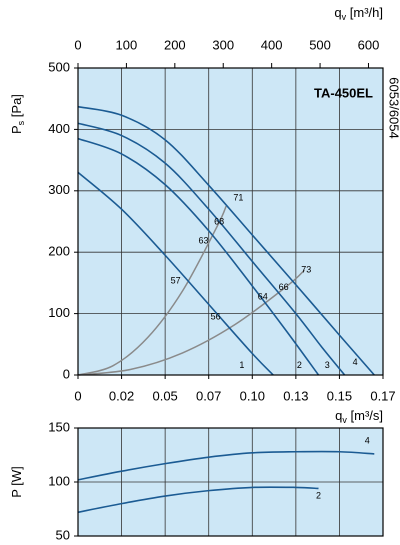 This screenshot has width=400, height=545. What do you see at coordinates (59, 189) in the screenshot?
I see `y-tick-label: 300` at bounding box center [59, 189].